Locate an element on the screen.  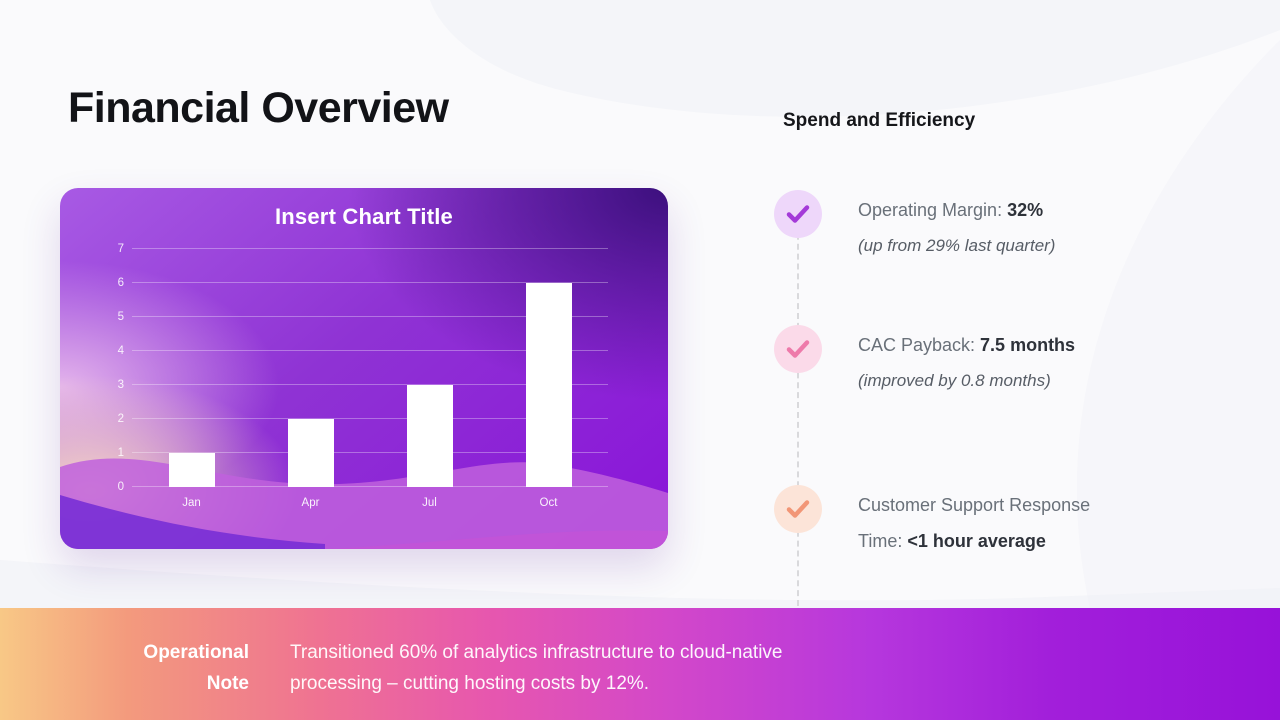
item-label: CAC Payback: is located at coordinates (919, 345).